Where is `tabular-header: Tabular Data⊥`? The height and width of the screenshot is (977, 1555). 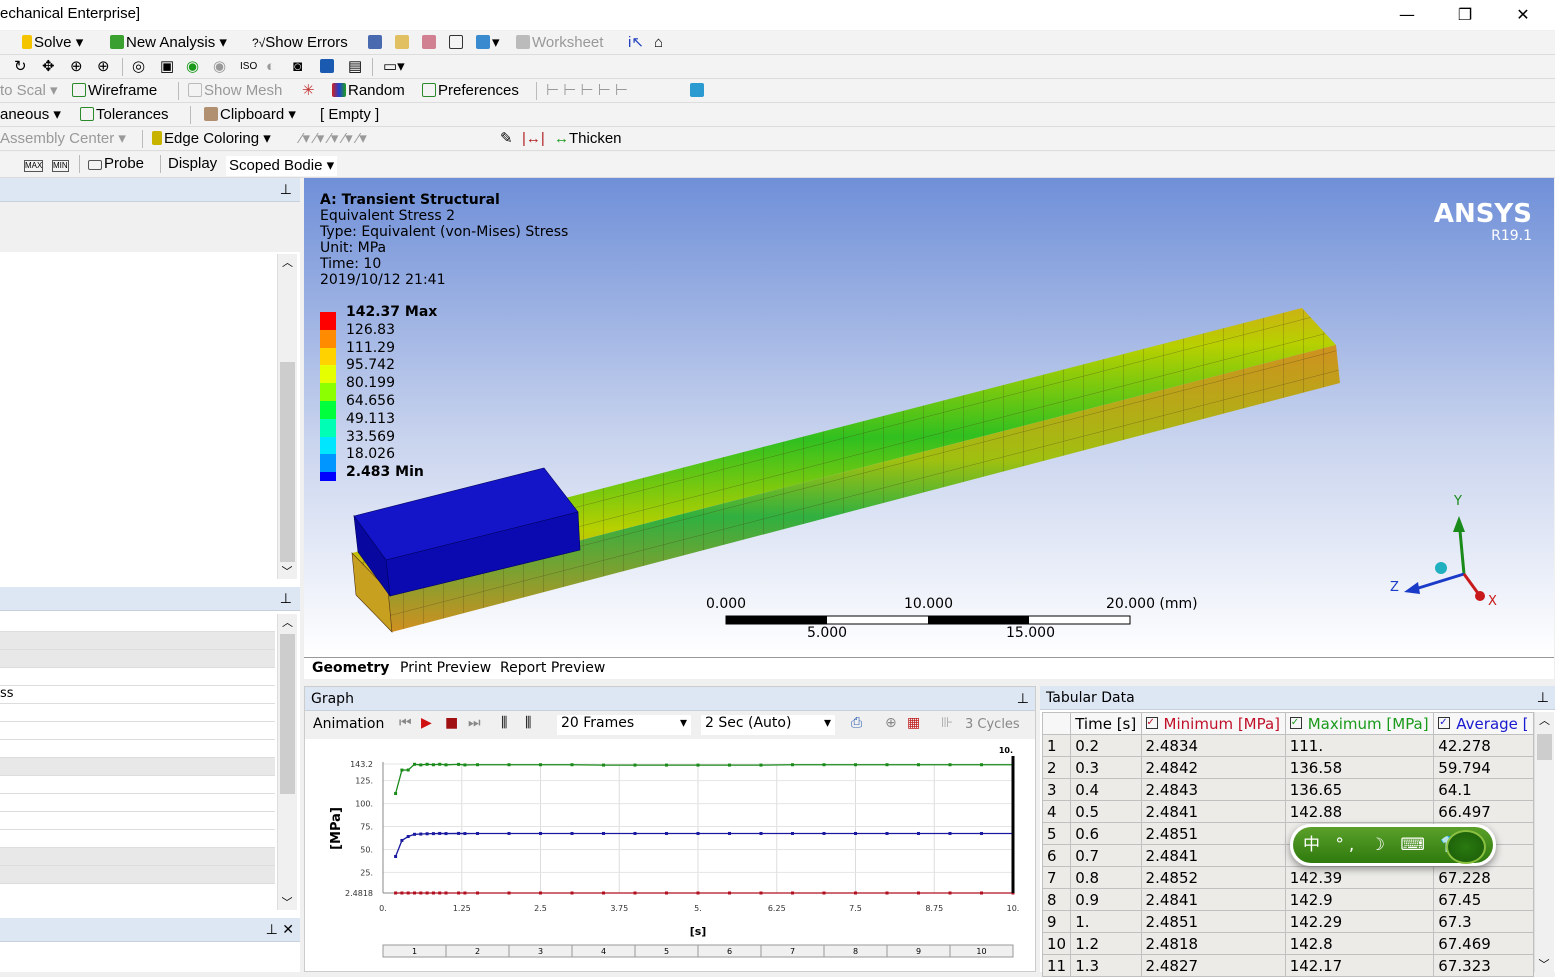
tabular-header: Tabular Data⊥ is located at coordinates (1297, 698).